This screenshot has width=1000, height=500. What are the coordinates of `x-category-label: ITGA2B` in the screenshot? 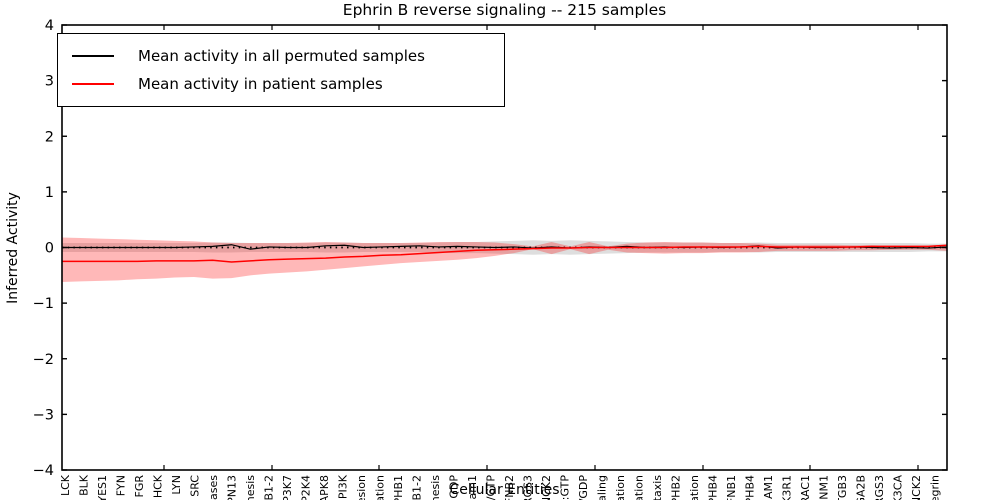 It's located at (861, 487).